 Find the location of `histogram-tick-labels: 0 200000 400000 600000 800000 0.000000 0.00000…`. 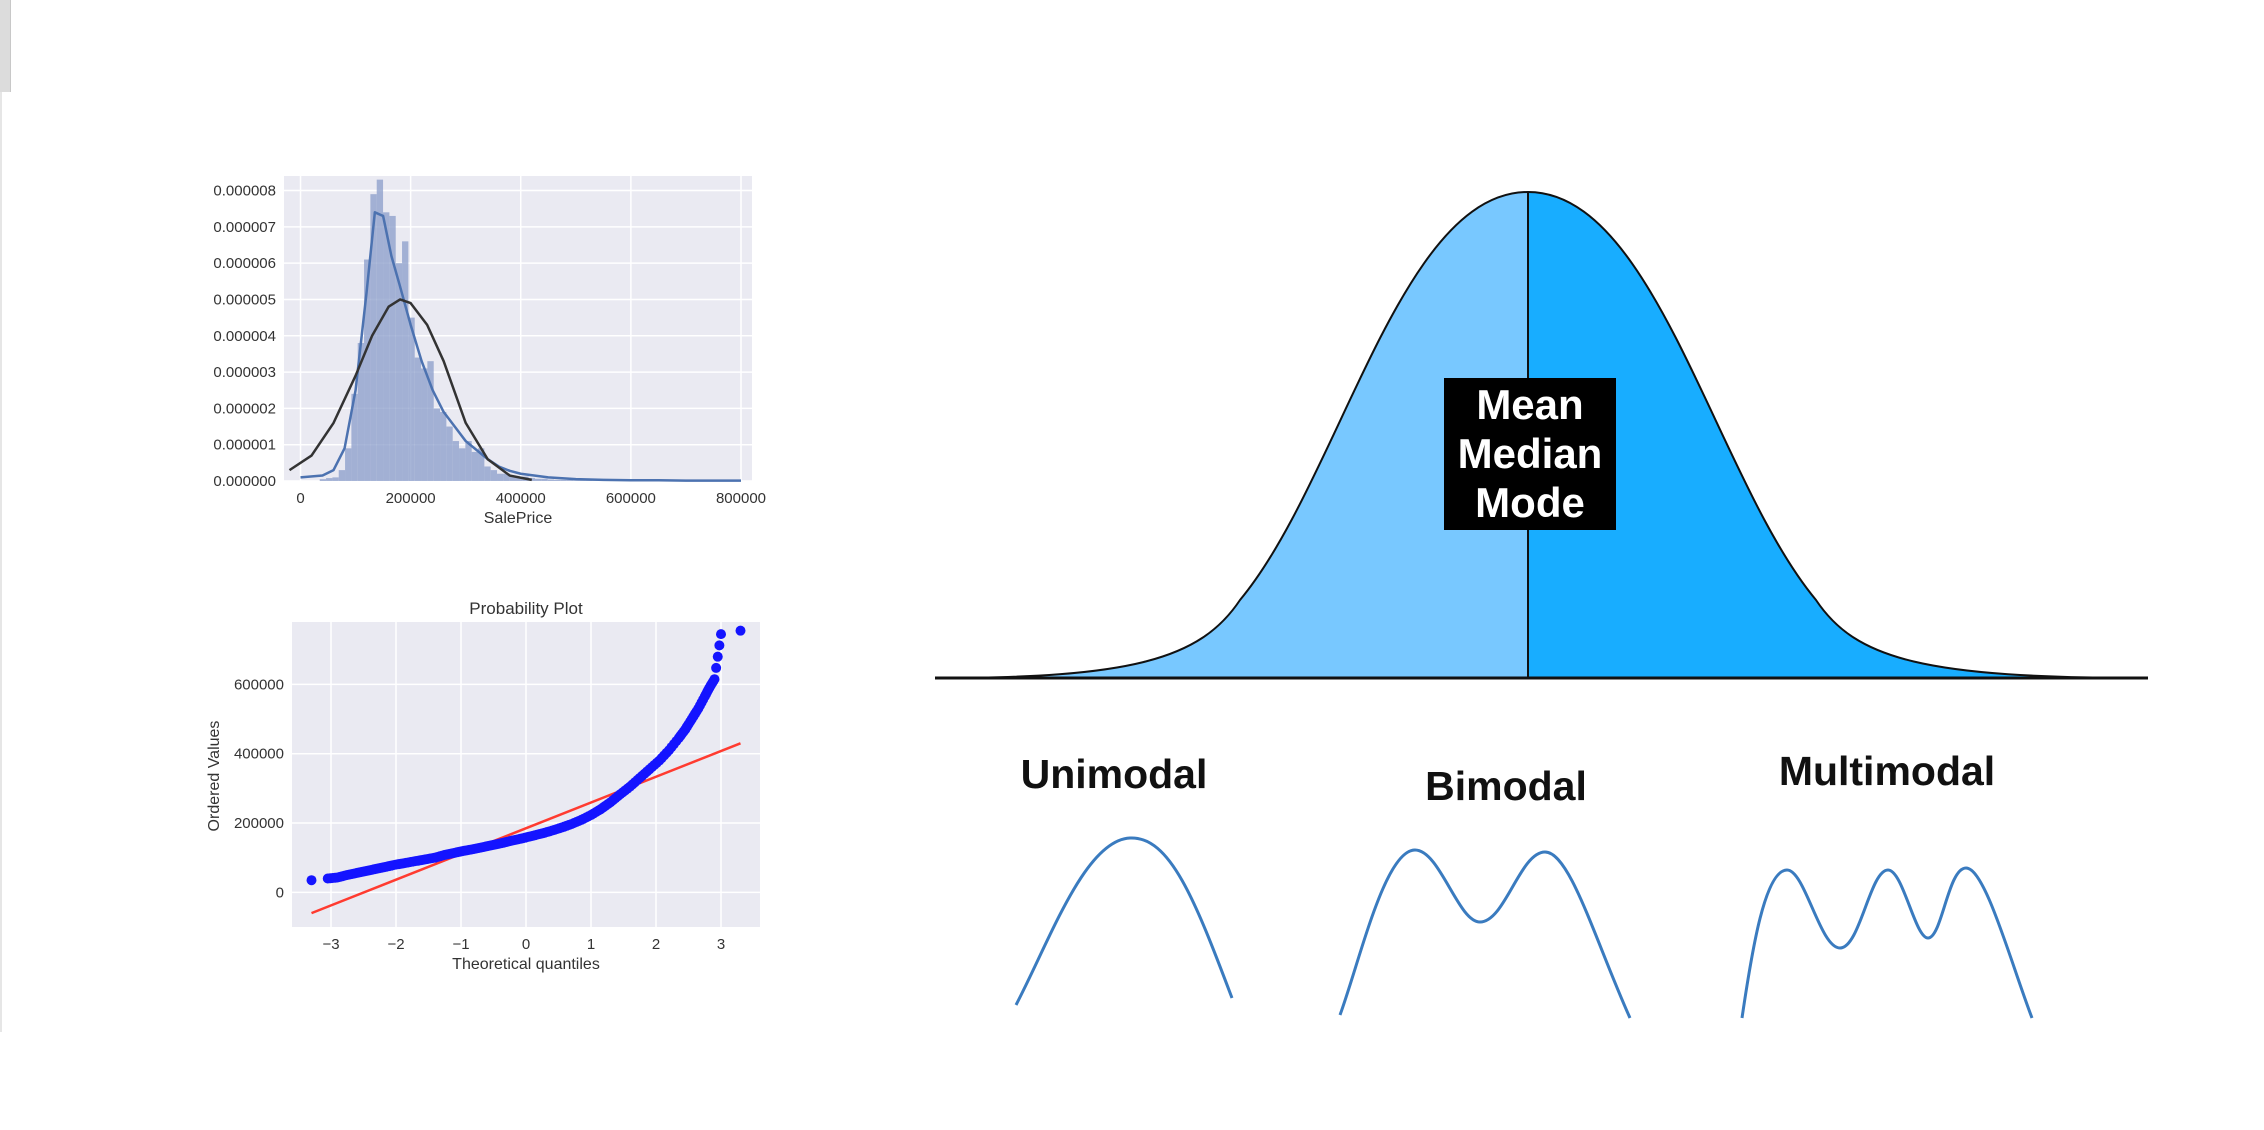

histogram-tick-labels: 0 200000 400000 600000 800000 0.000000 0.00000… is located at coordinates (489, 345).